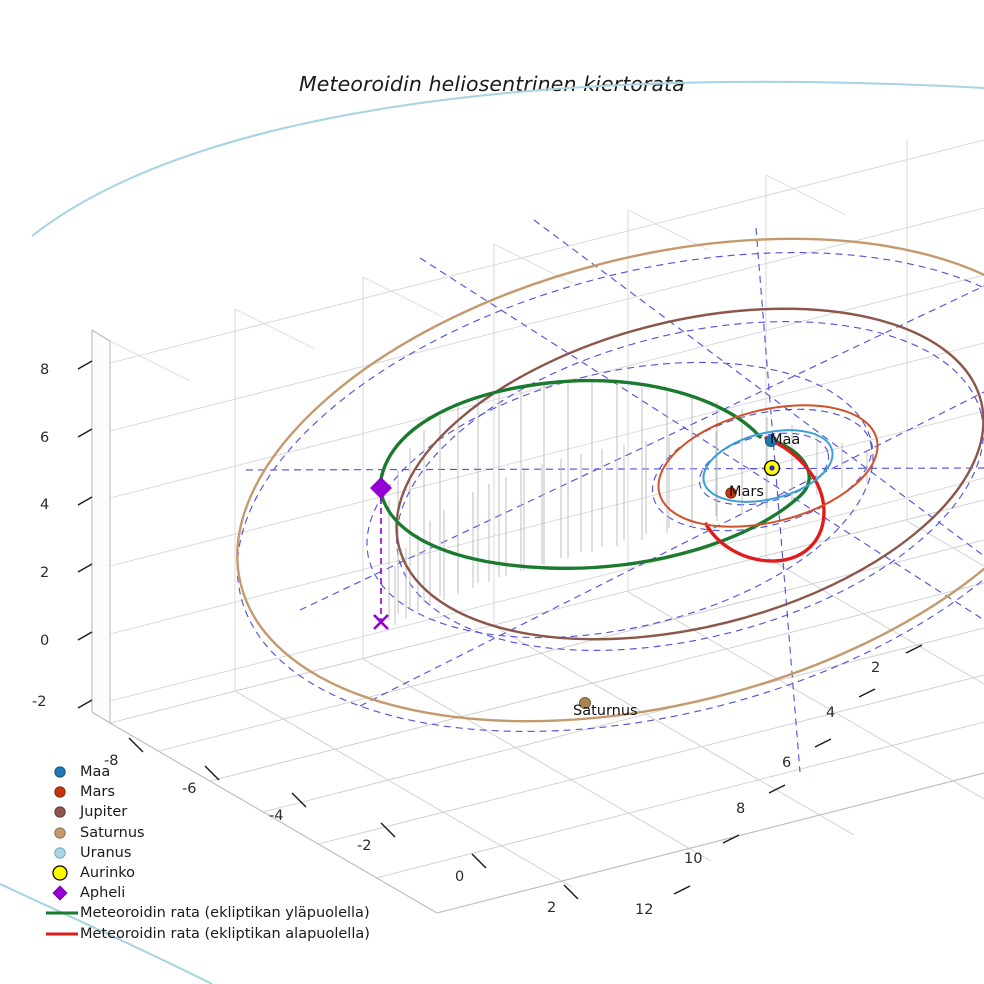  I want to click on z-tick-4: 4, so click(45, 505).